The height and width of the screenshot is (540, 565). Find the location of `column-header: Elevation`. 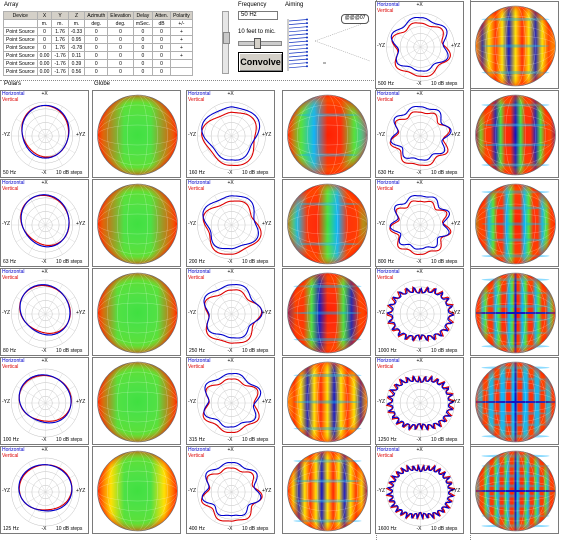

column-header: Elevation is located at coordinates (120, 15).